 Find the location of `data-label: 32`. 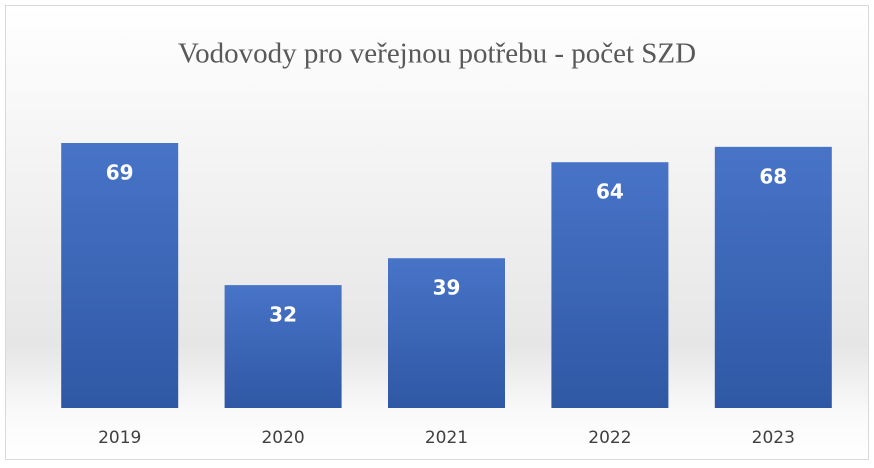

data-label: 32 is located at coordinates (283, 315).